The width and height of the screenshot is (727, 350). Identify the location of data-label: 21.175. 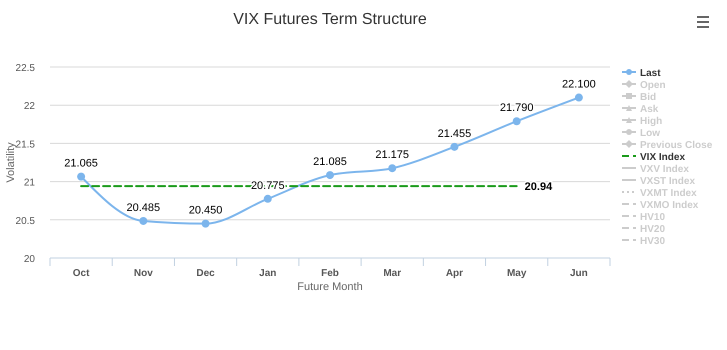
(392, 155).